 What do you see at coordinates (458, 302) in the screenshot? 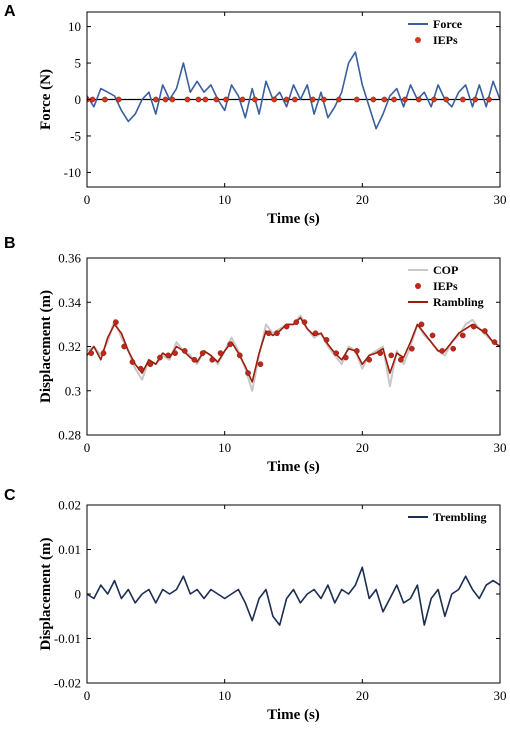
I see `legend-label: Rambling` at bounding box center [458, 302].